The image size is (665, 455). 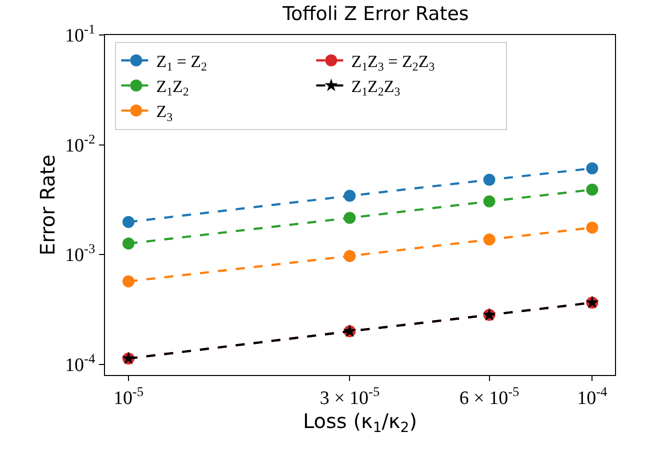 I want to click on y-tick-label: 10$^{-1}$, so click(x=80, y=34).